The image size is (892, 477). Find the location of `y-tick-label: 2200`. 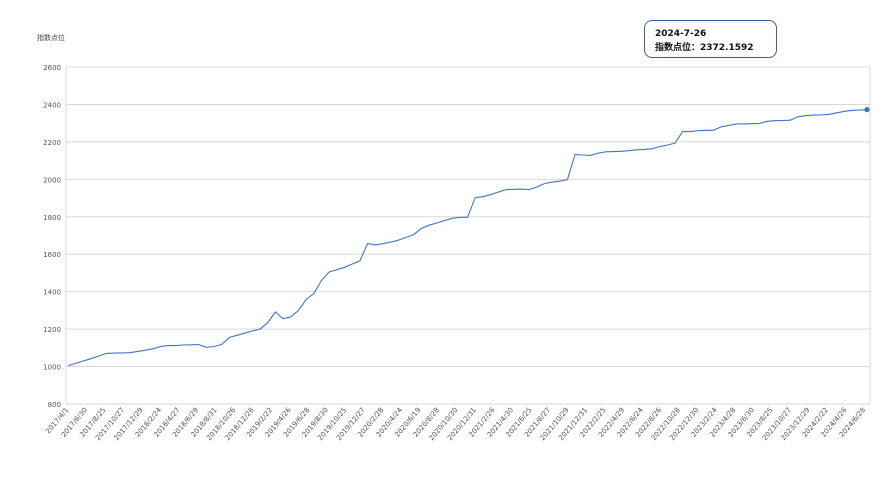

y-tick-label: 2200 is located at coordinates (52, 143).